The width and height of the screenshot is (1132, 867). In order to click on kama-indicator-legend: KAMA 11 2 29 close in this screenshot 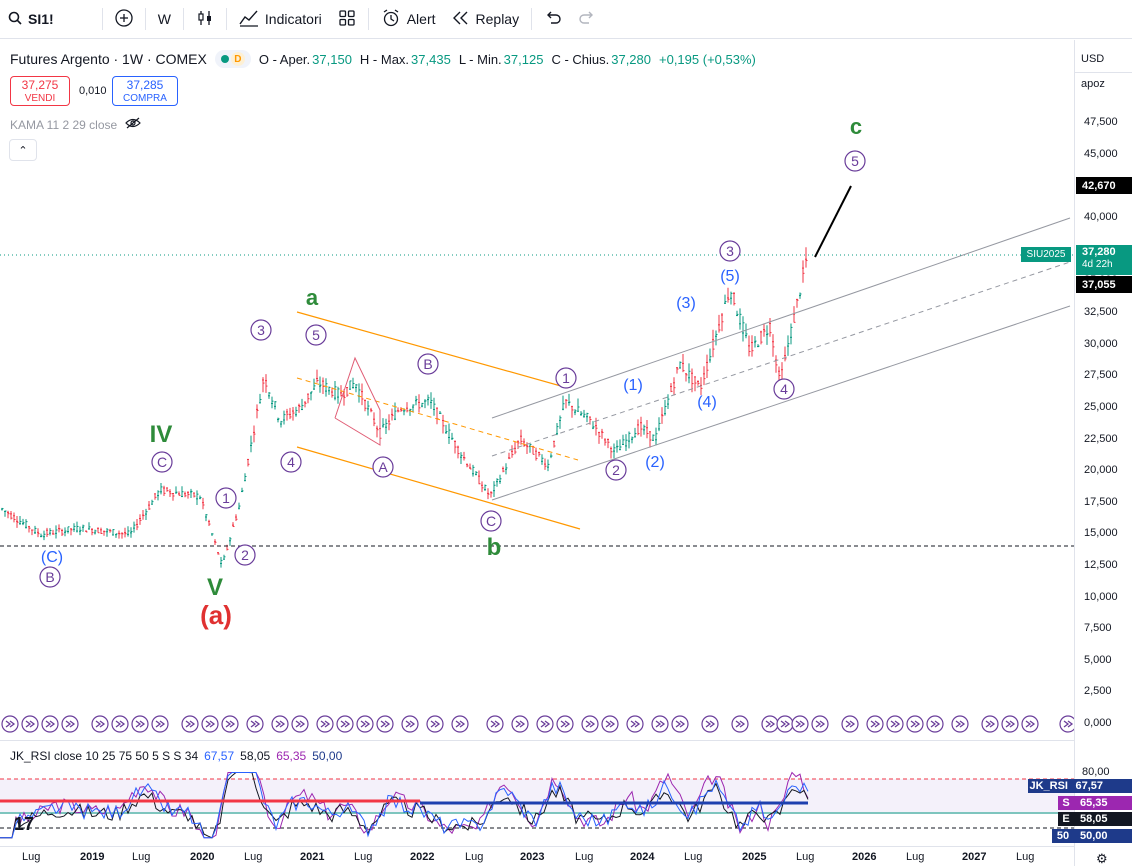, I will do `click(76, 124)`.